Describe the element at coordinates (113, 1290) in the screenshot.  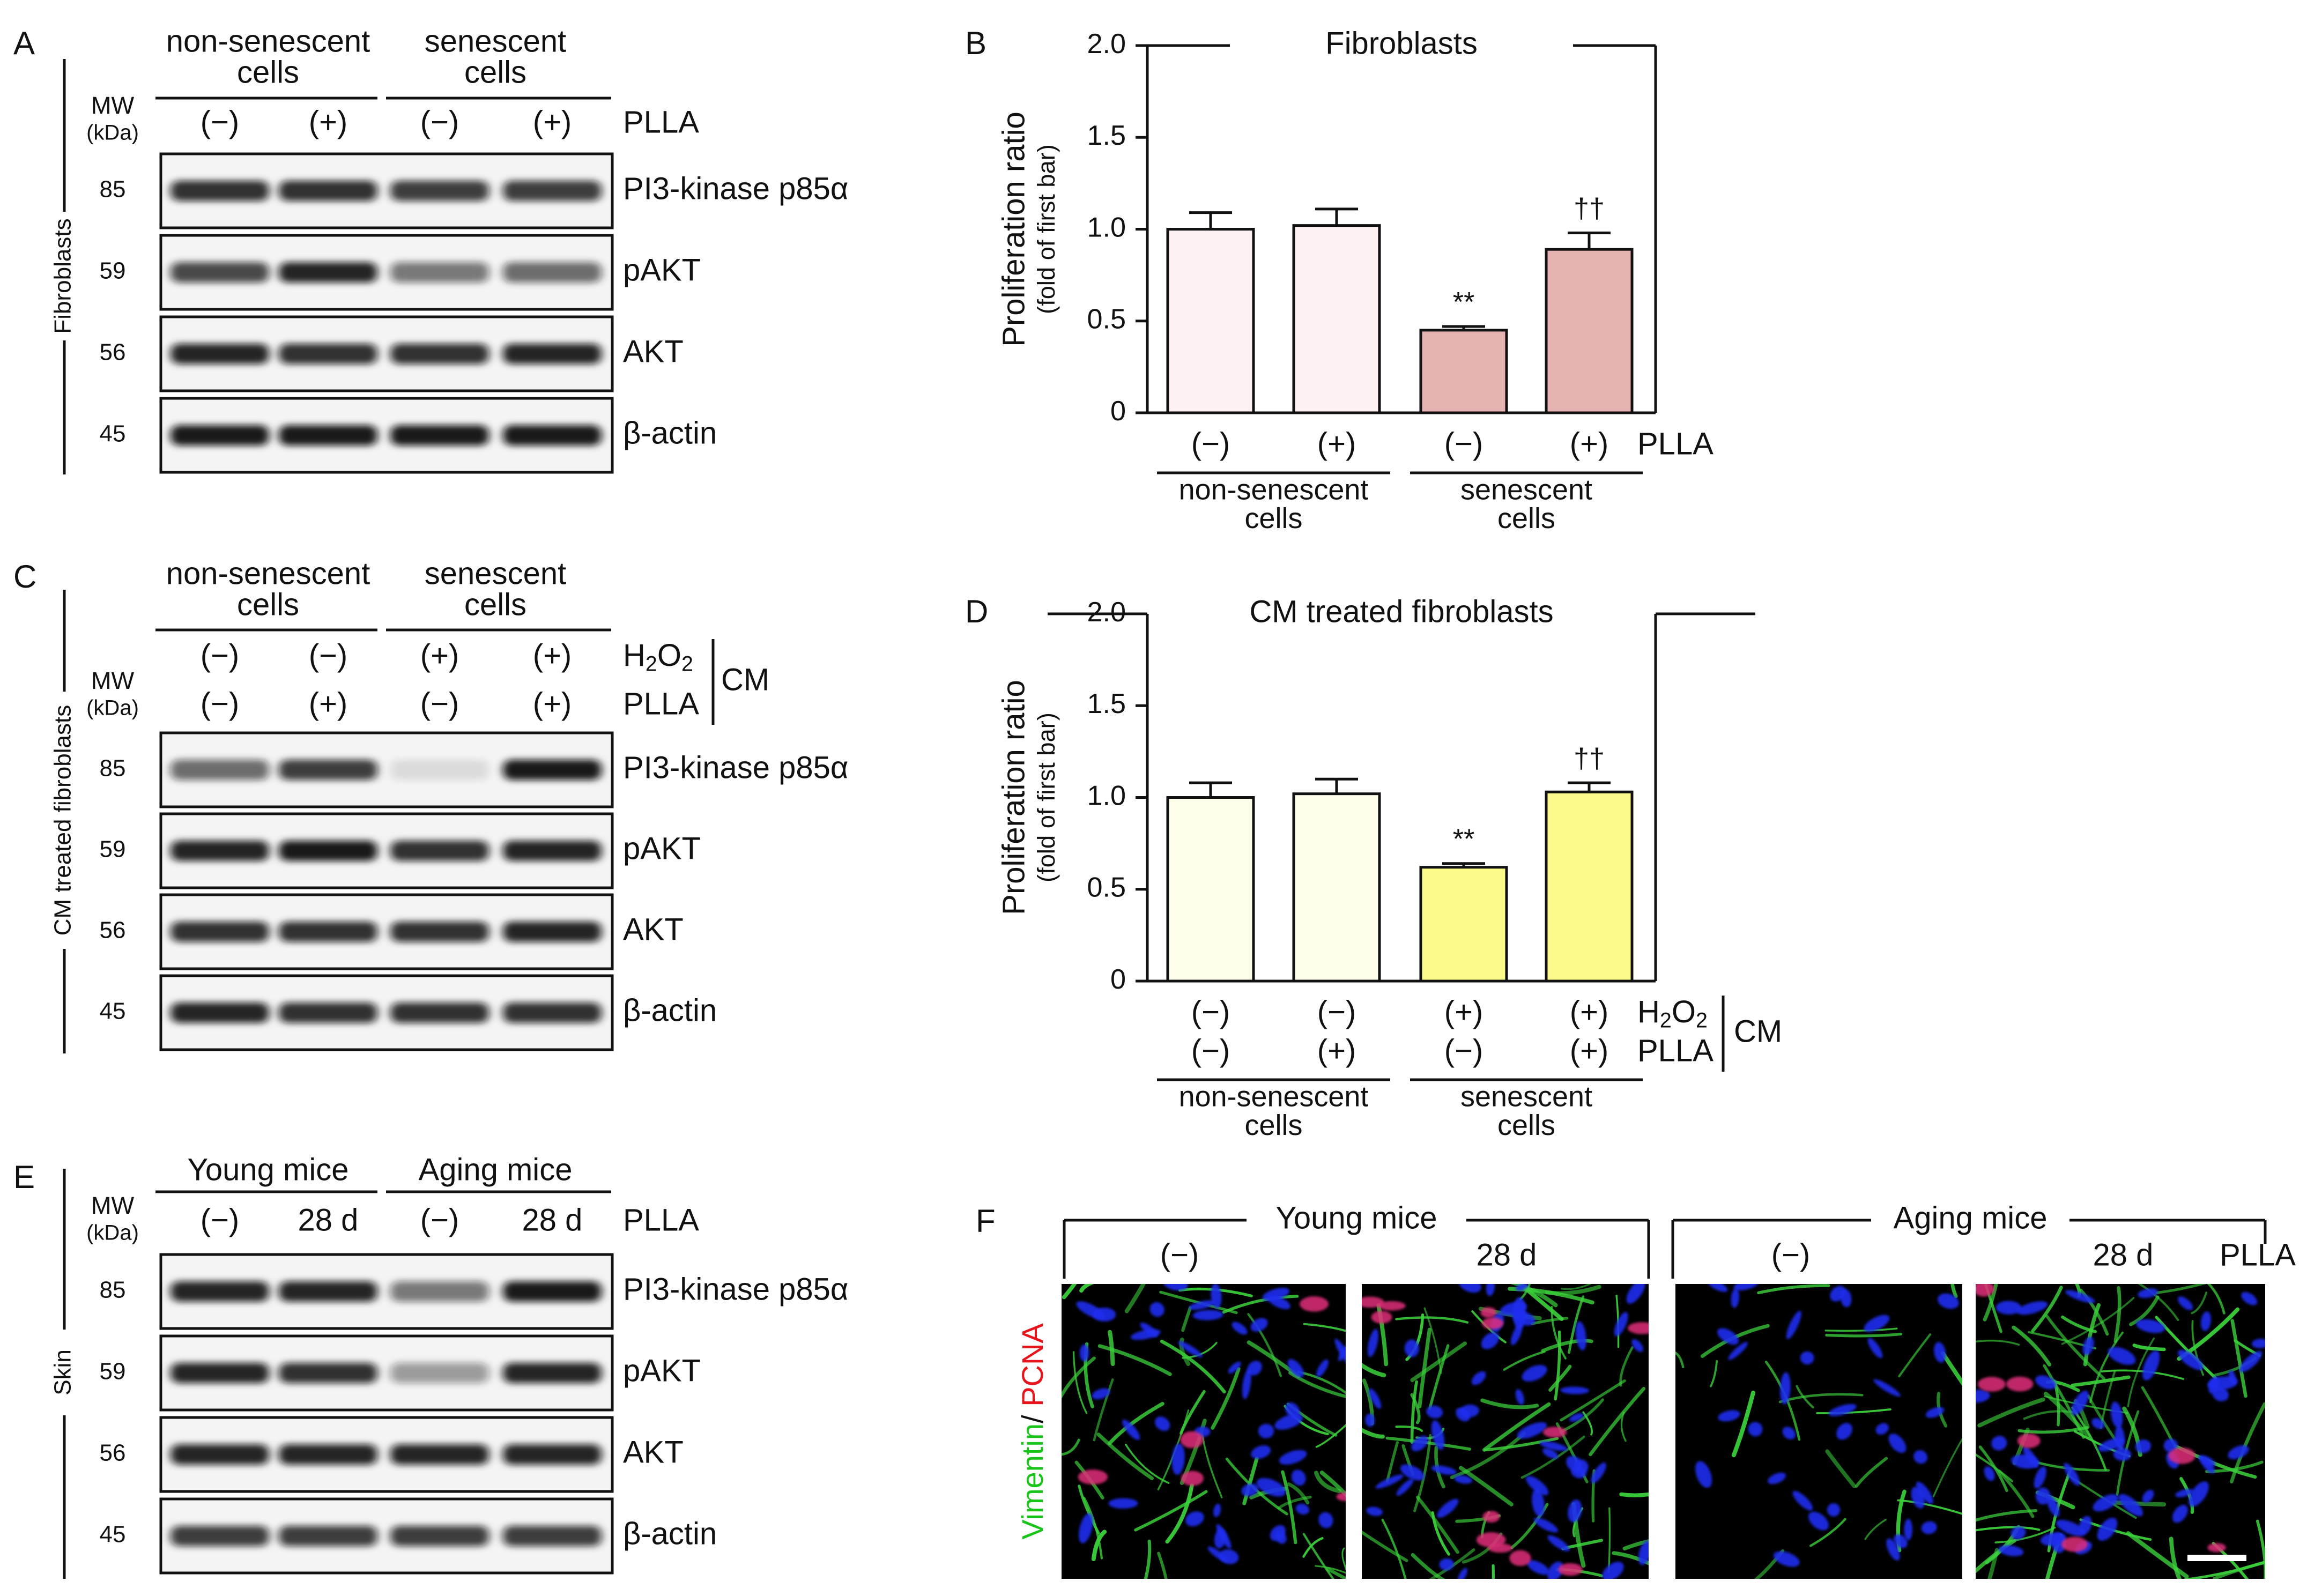
I see `mw-value: 85` at that location.